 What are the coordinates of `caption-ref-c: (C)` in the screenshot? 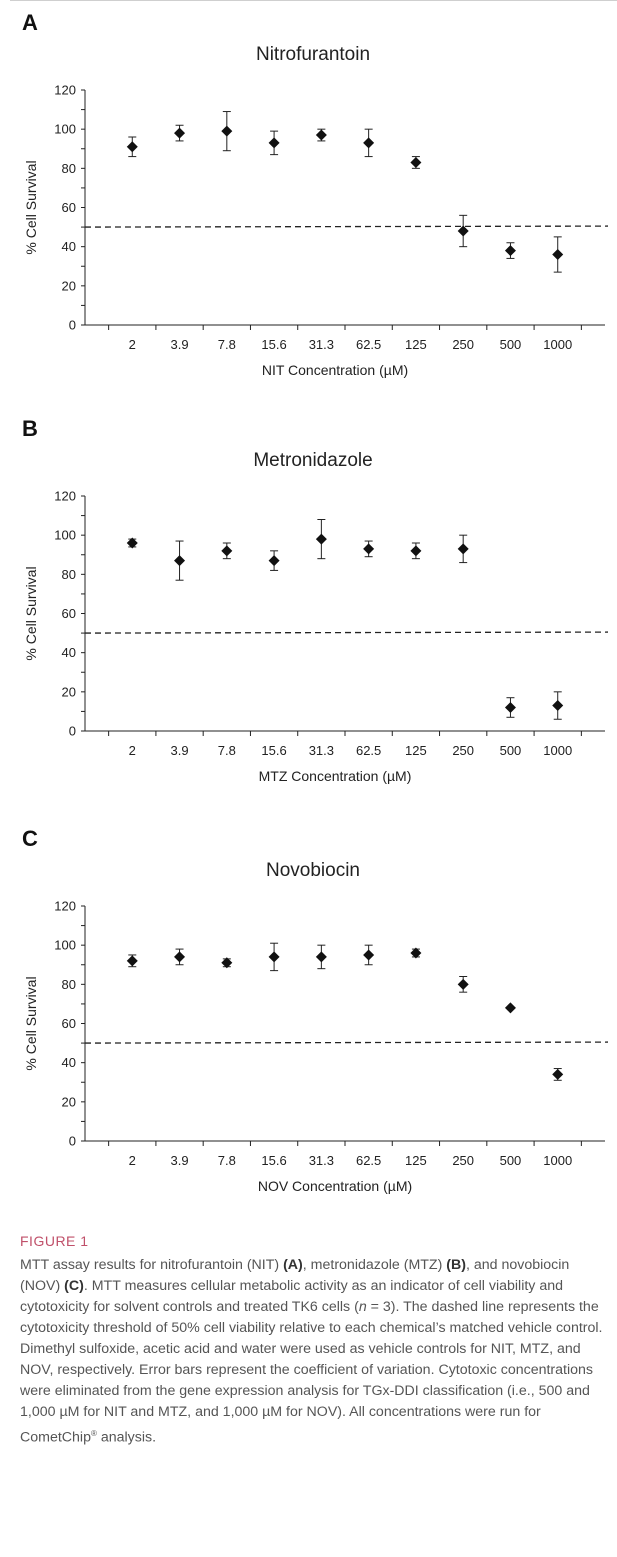 It's located at (74, 1286).